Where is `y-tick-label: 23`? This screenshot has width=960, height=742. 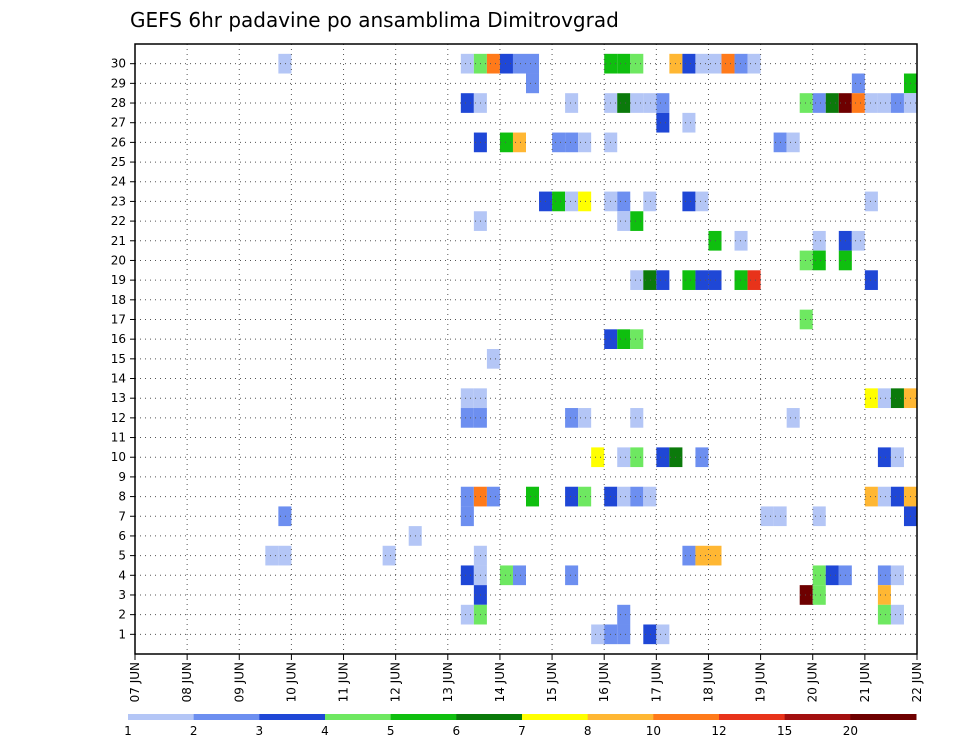
y-tick-label: 23 is located at coordinates (118, 201).